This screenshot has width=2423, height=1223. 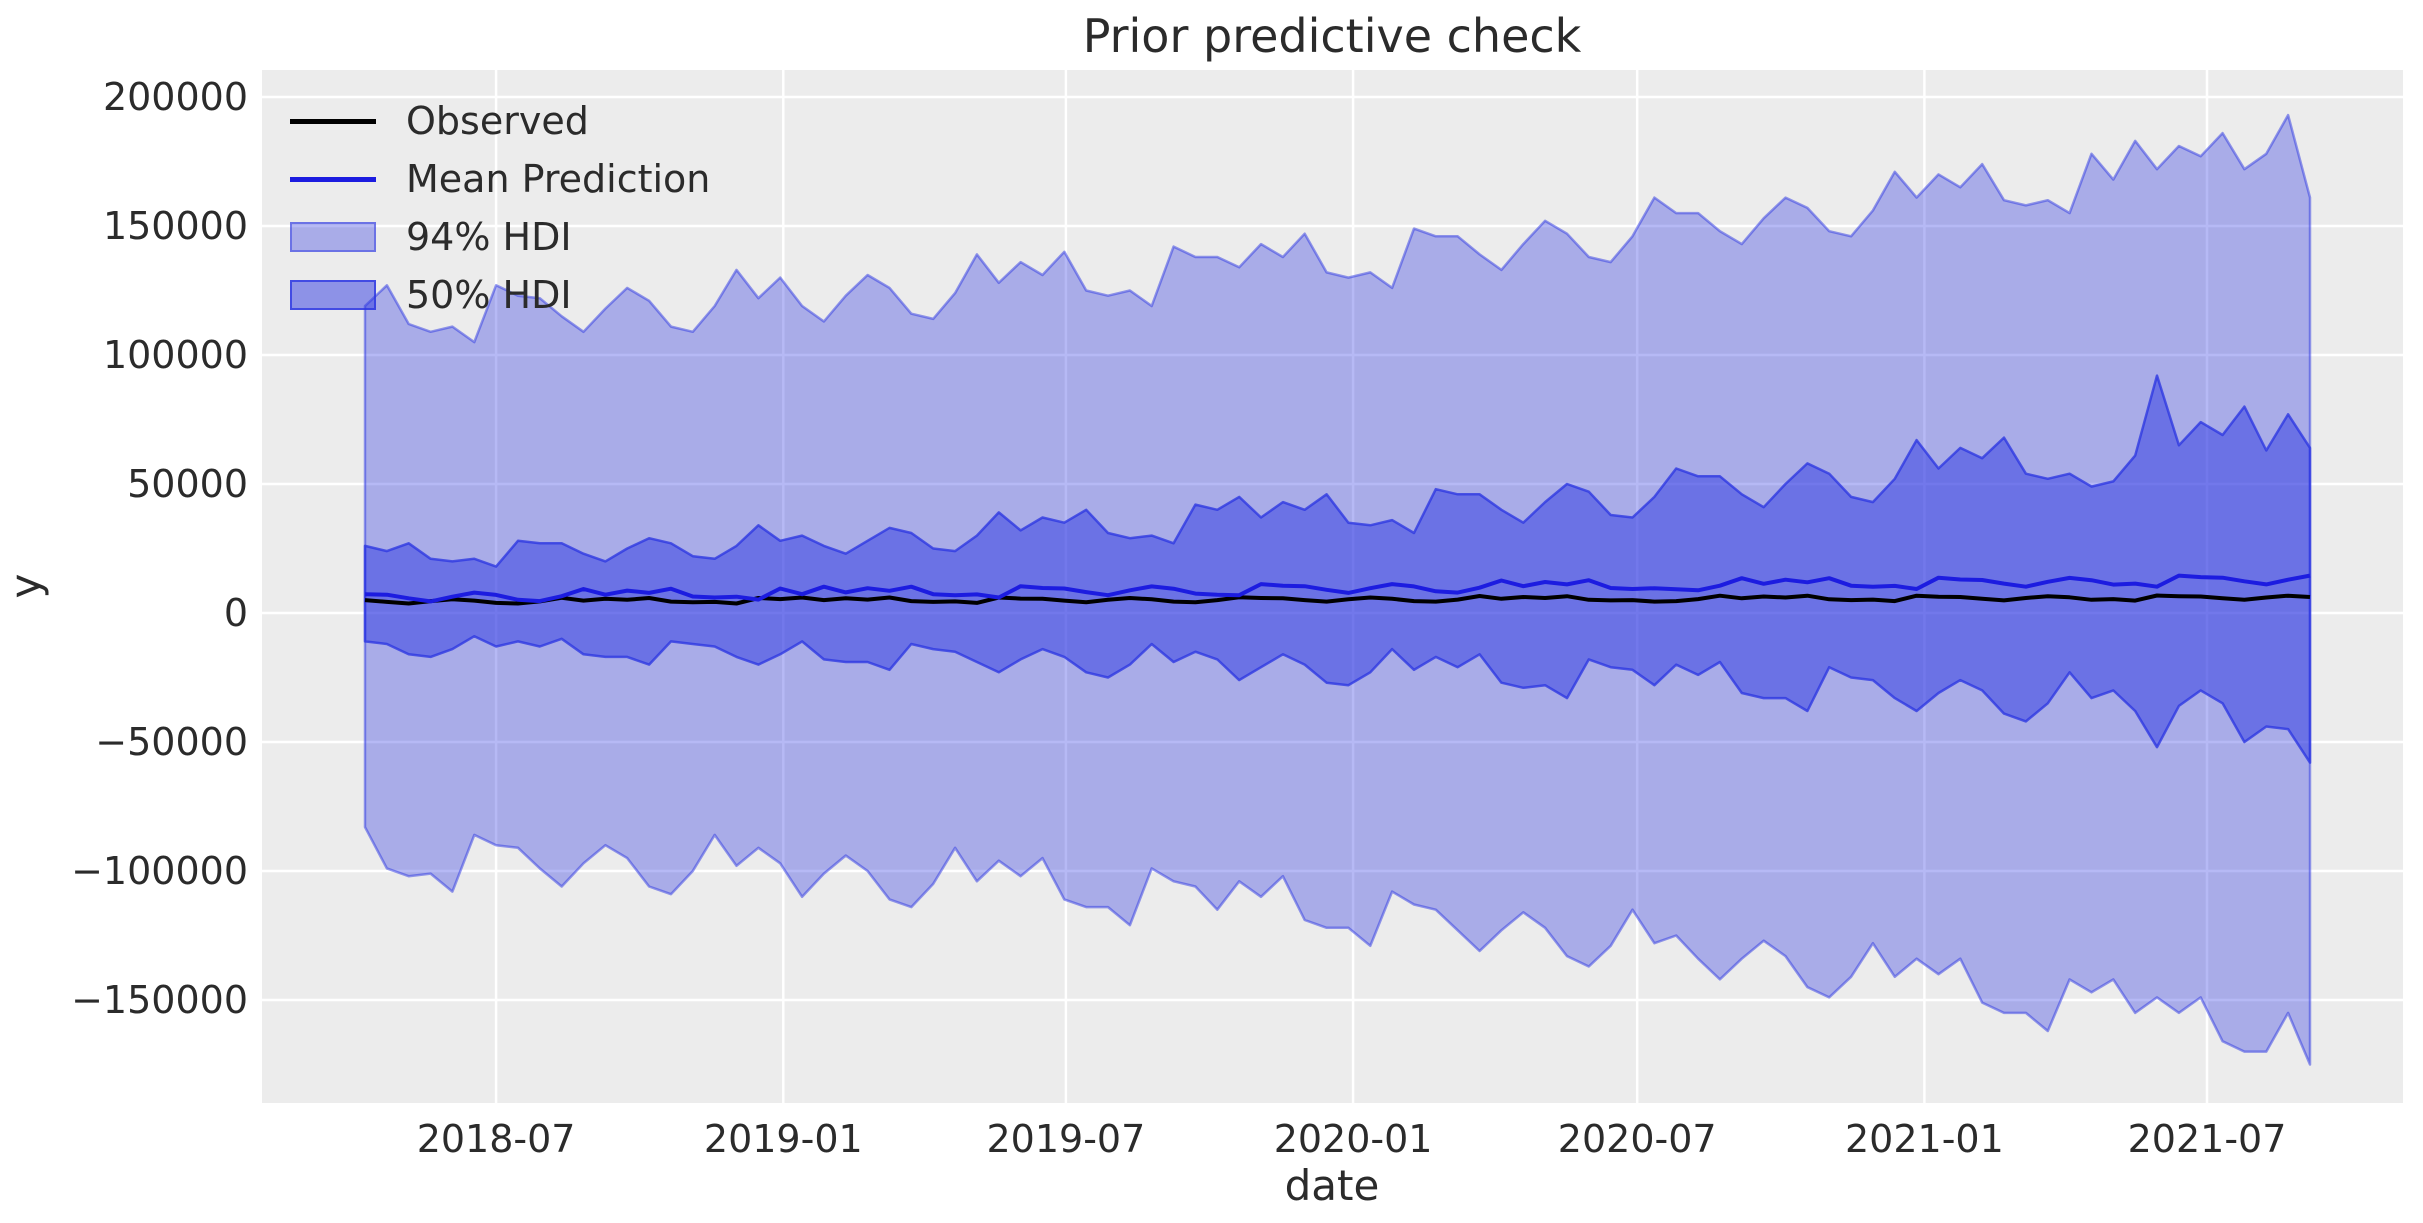 I want to click on svg-text: 100000, so click(x=175, y=355).